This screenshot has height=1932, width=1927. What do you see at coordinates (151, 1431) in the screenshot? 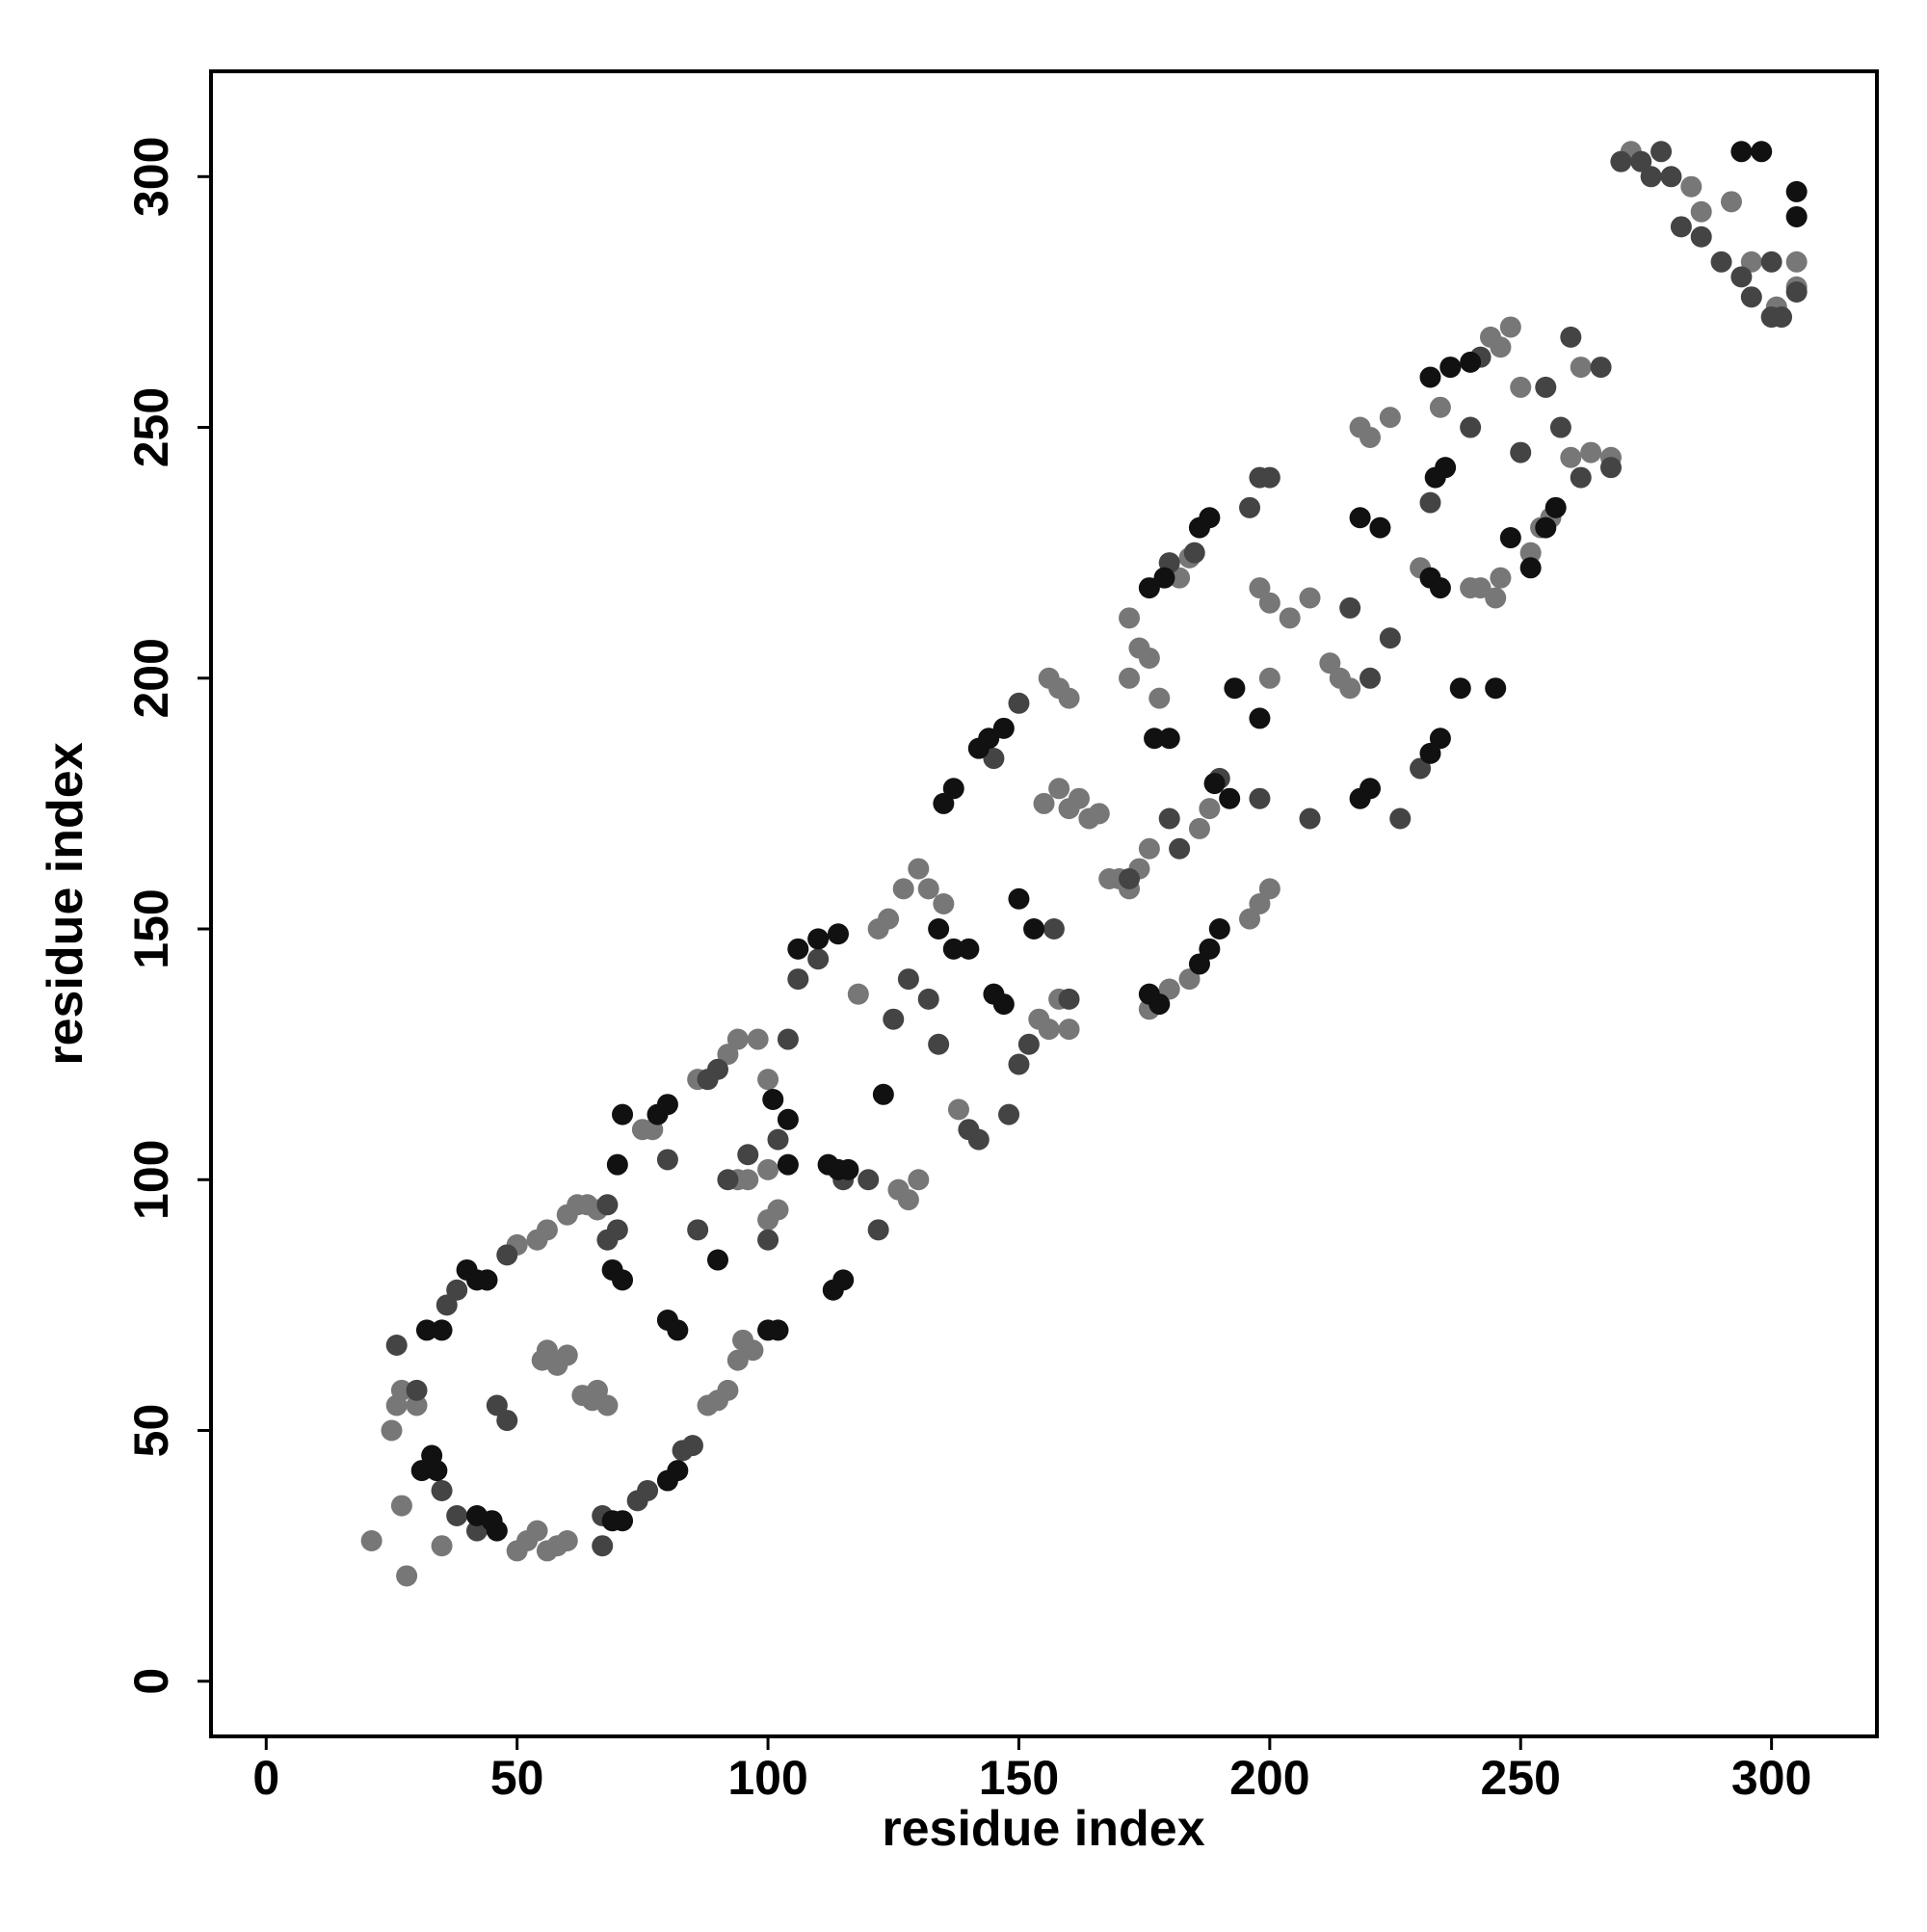
I see `y-tick-label: 50` at bounding box center [151, 1431].